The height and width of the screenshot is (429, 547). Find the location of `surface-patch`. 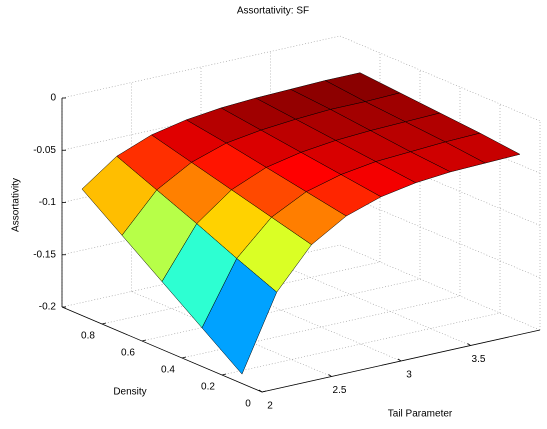

surface-patch is located at coordinates (239, 316).